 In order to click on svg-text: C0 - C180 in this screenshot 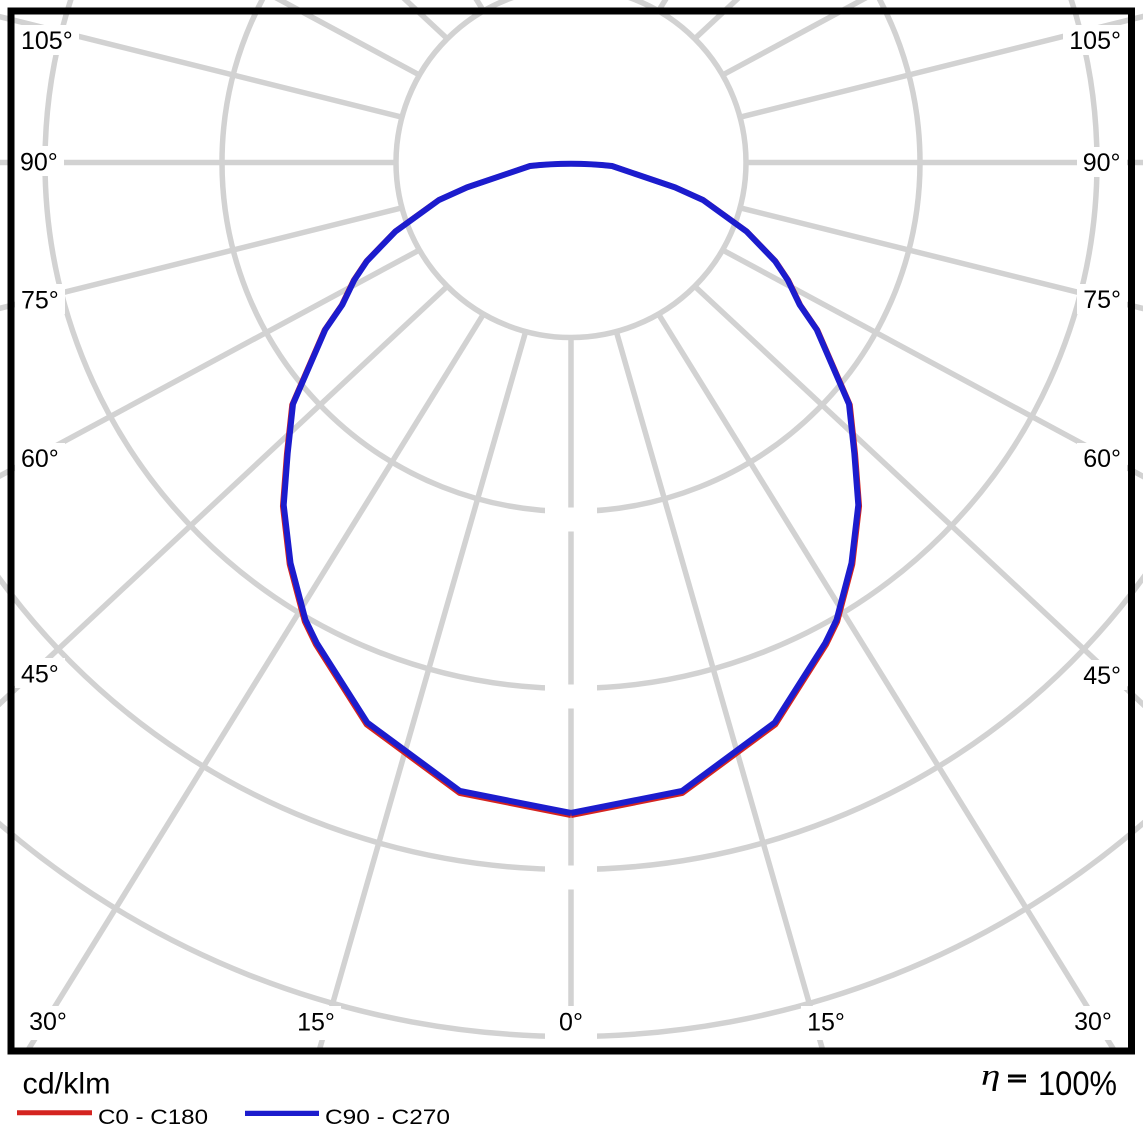, I will do `click(153, 1117)`.